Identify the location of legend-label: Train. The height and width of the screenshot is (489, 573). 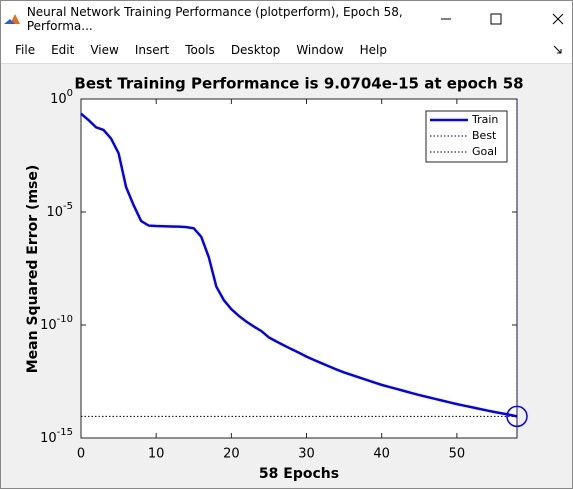
(484, 119).